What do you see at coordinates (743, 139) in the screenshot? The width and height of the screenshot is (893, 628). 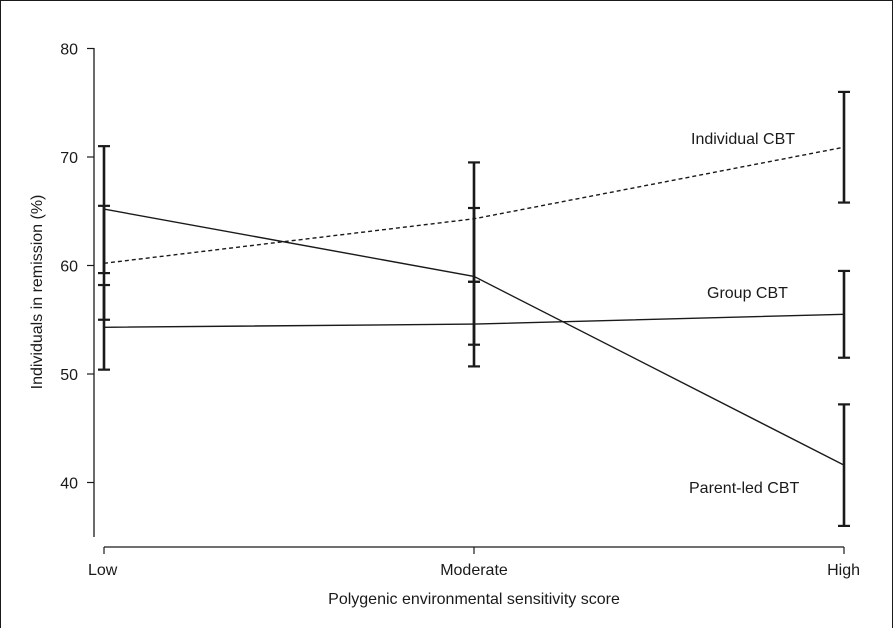 I see `series-label-individual-cbt: Individual CBT` at bounding box center [743, 139].